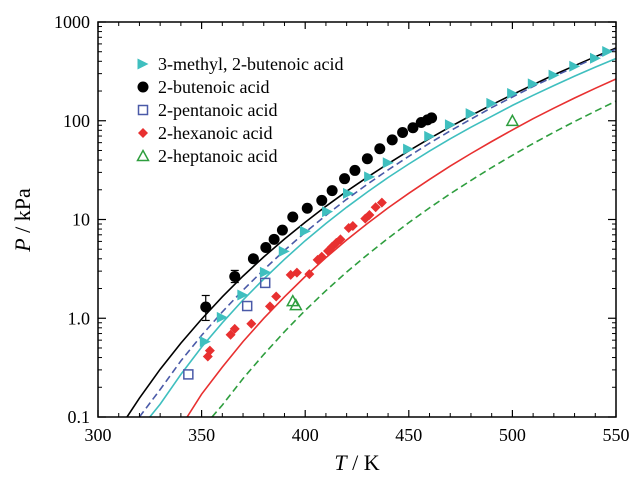  I want to click on y-tick-label: 1.0, so click(79, 318).